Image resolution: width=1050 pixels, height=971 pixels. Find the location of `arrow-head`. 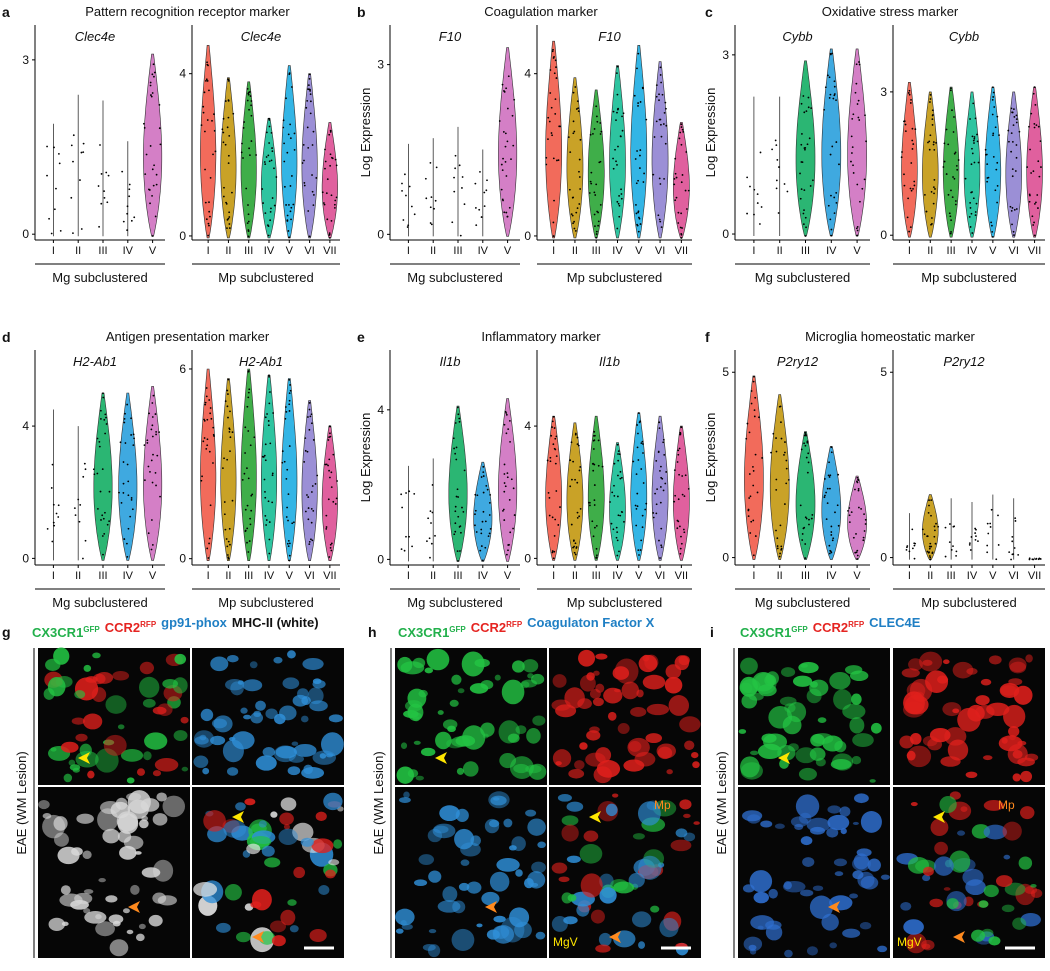

arrow-head is located at coordinates (238, 817).